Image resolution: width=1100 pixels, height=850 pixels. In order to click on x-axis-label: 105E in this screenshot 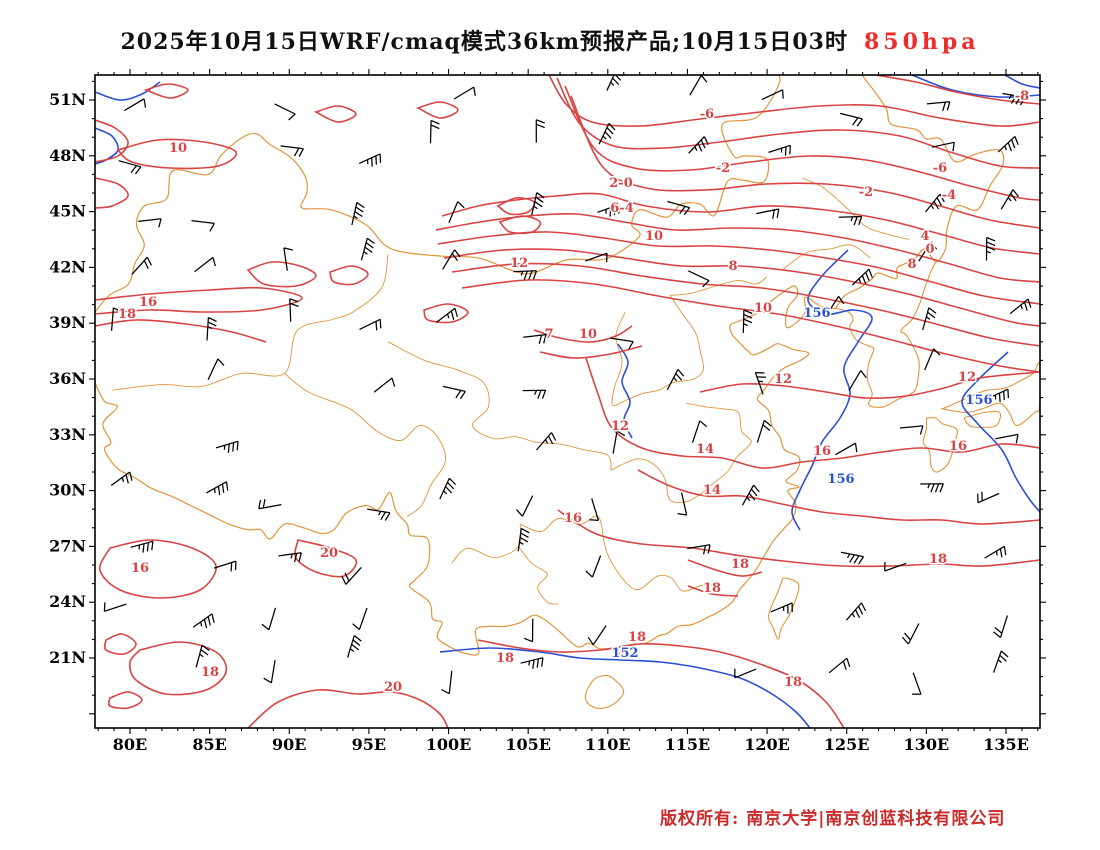, I will do `click(528, 744)`.